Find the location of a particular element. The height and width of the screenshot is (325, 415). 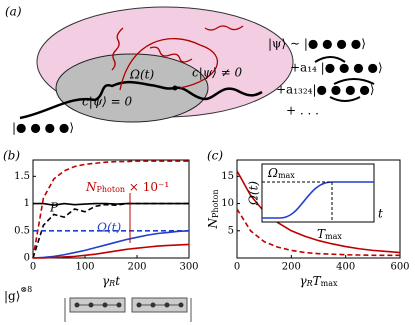

inset-y-label-group: Ω(t) is located at coordinates (254, 193).